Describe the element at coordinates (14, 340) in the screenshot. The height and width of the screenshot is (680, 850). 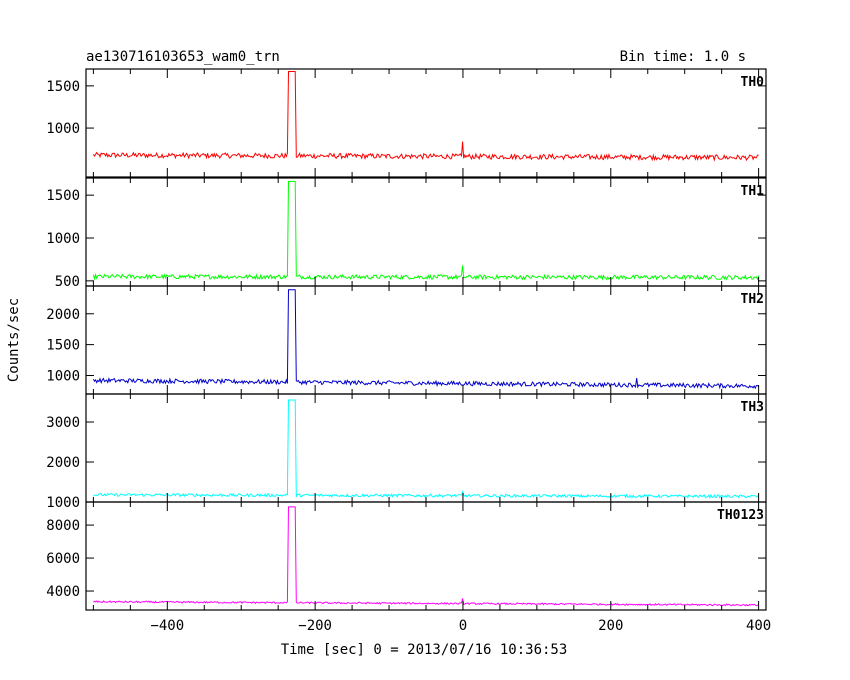
I see `y-axis-label: Counts/sec` at that location.